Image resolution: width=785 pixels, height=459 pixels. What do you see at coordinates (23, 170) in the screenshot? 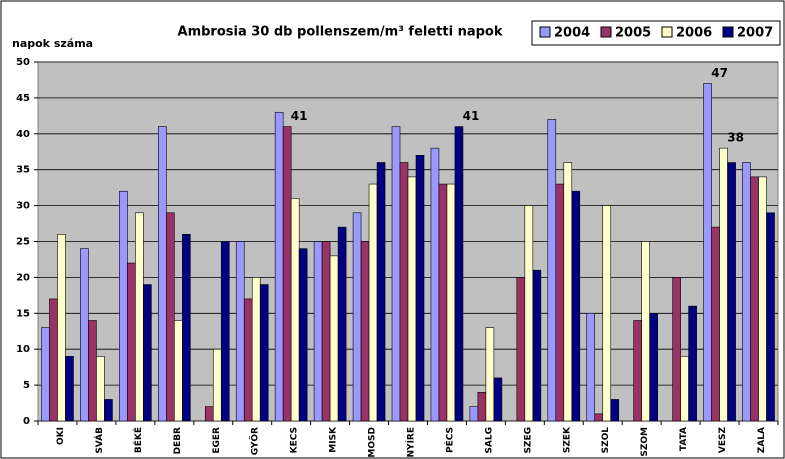
I see `y-tick-label: 35` at bounding box center [23, 170].